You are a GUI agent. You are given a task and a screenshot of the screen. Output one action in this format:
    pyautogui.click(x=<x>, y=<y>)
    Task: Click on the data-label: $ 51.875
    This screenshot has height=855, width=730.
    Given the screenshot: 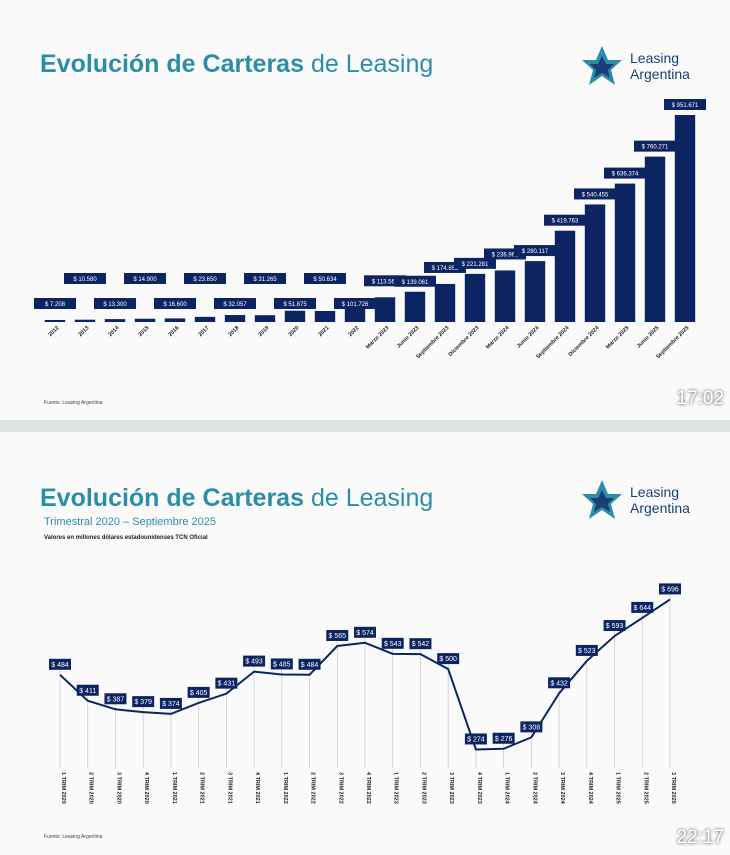 What is the action you would take?
    pyautogui.click(x=295, y=305)
    